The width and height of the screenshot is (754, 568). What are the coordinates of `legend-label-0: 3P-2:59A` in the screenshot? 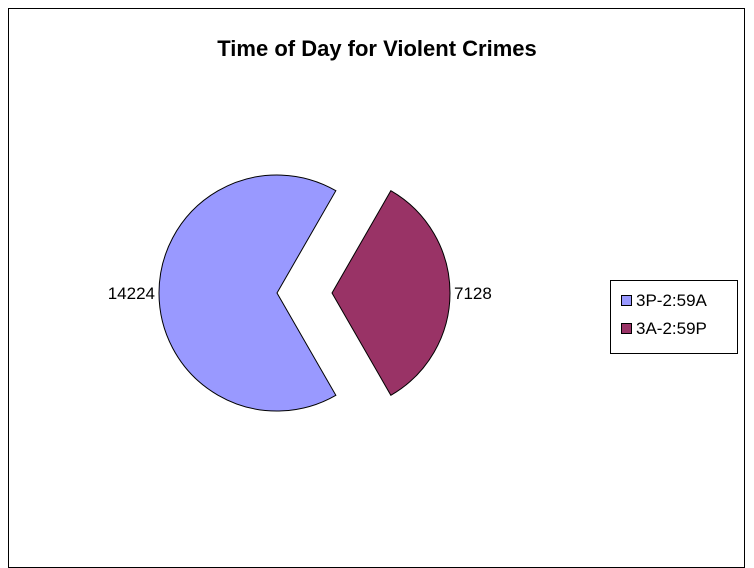 It's located at (671, 300).